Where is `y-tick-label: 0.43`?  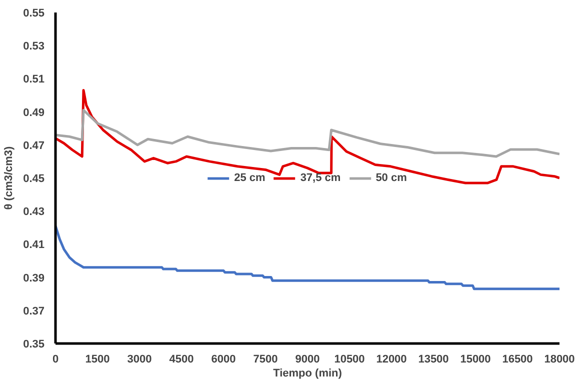
y-tick-label: 0.43 is located at coordinates (34, 212).